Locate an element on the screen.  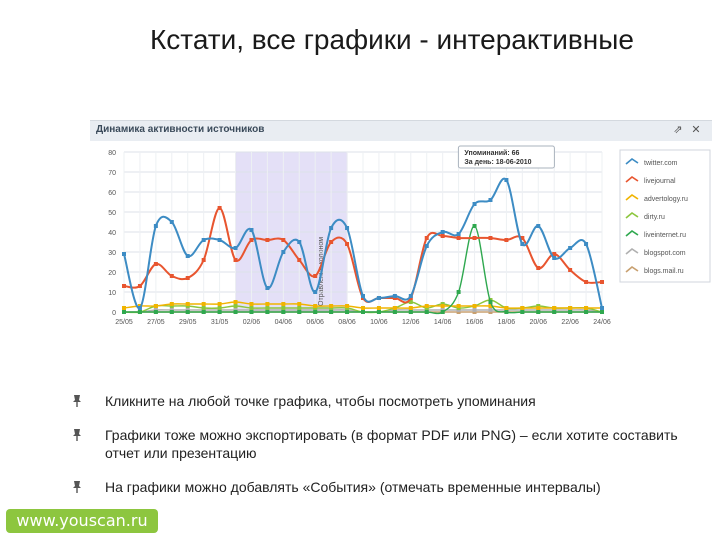
close-icon: ✕ is located at coordinates (696, 130).